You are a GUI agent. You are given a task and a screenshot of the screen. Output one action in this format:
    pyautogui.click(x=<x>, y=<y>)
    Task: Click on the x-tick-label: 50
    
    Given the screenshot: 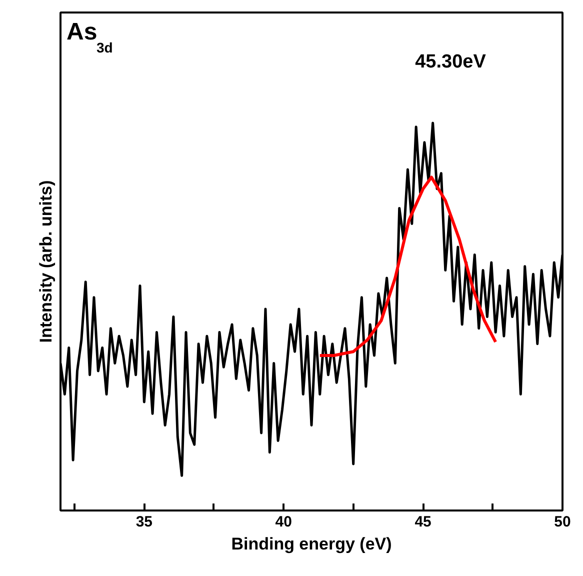 What is the action you would take?
    pyautogui.click(x=562, y=522)
    